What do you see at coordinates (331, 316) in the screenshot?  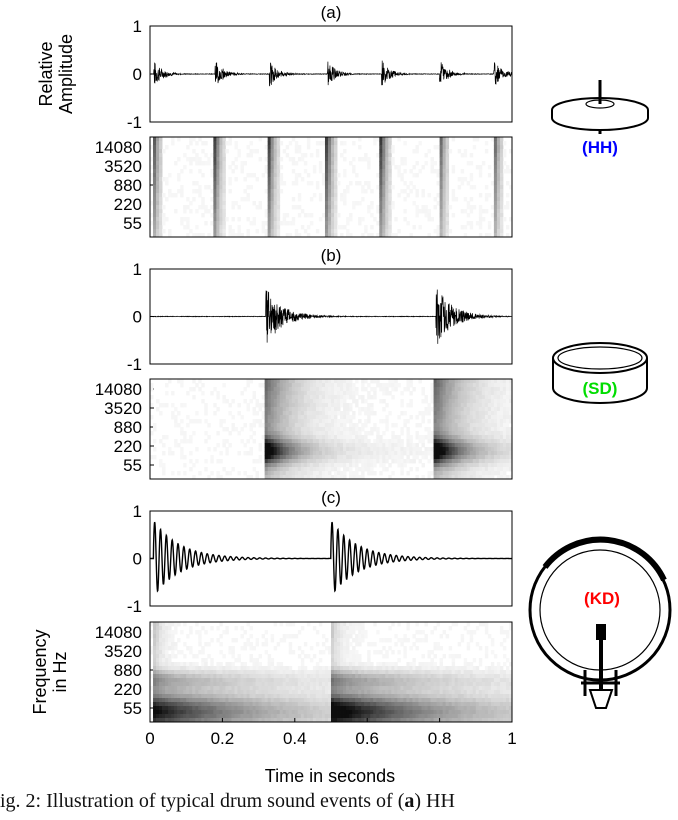 I see `panel-frame` at bounding box center [331, 316].